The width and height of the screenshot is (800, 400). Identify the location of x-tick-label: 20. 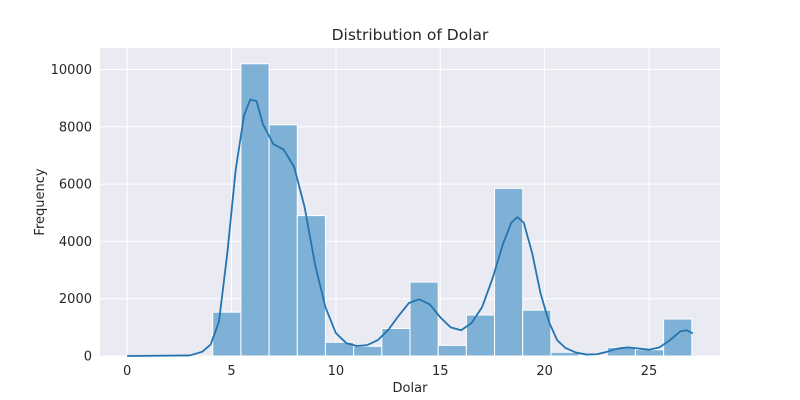
(544, 371).